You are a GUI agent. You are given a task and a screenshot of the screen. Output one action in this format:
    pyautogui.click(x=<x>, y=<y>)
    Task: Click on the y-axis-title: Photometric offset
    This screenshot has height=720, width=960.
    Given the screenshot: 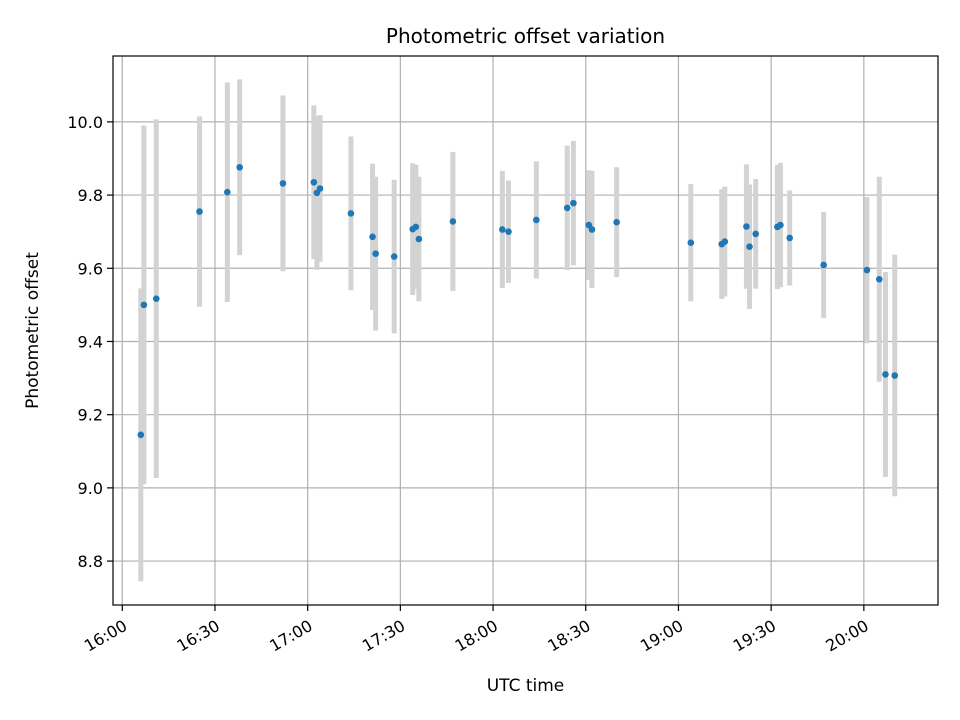 What is the action you would take?
    pyautogui.click(x=33, y=330)
    